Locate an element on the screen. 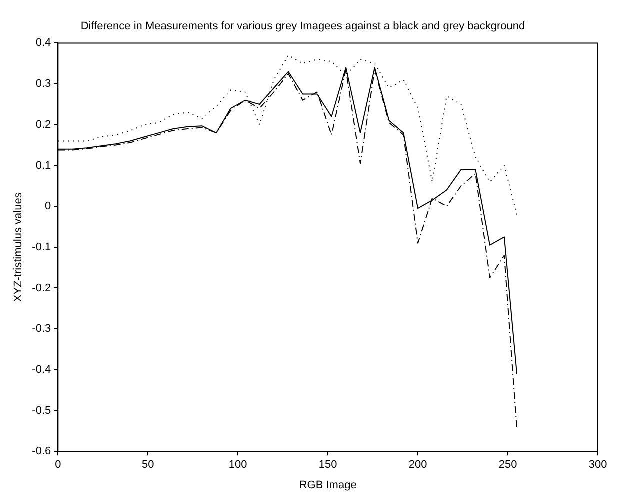 The image size is (620, 504). y-tick-label: -0.3 is located at coordinates (42, 329).